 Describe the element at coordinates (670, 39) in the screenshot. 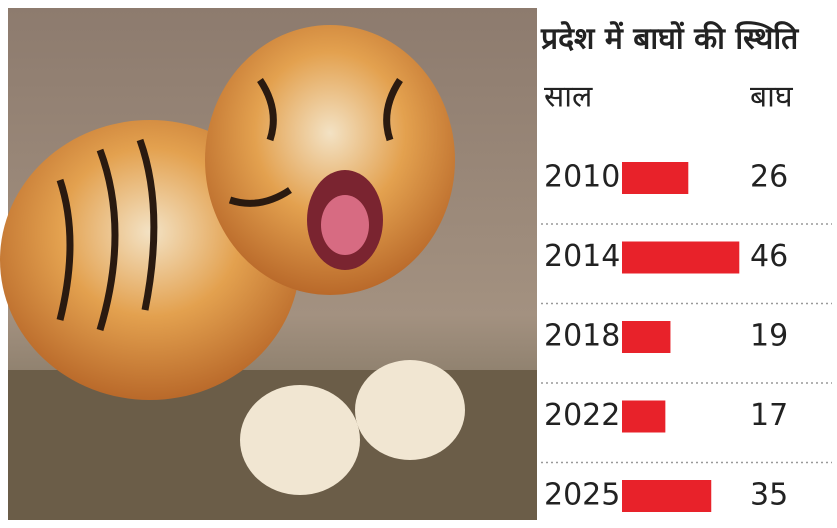

I see `chart-title: प्रदेश में बाघों की स्थिति` at that location.